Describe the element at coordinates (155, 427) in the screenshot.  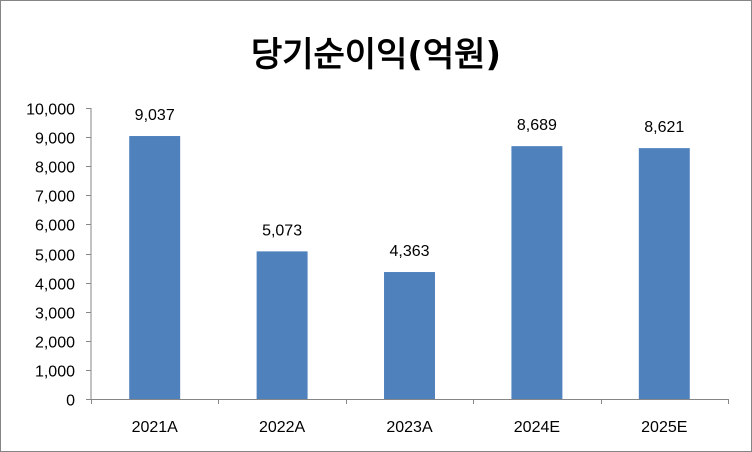
I see `x-tick-label-2021A: 2021A` at that location.